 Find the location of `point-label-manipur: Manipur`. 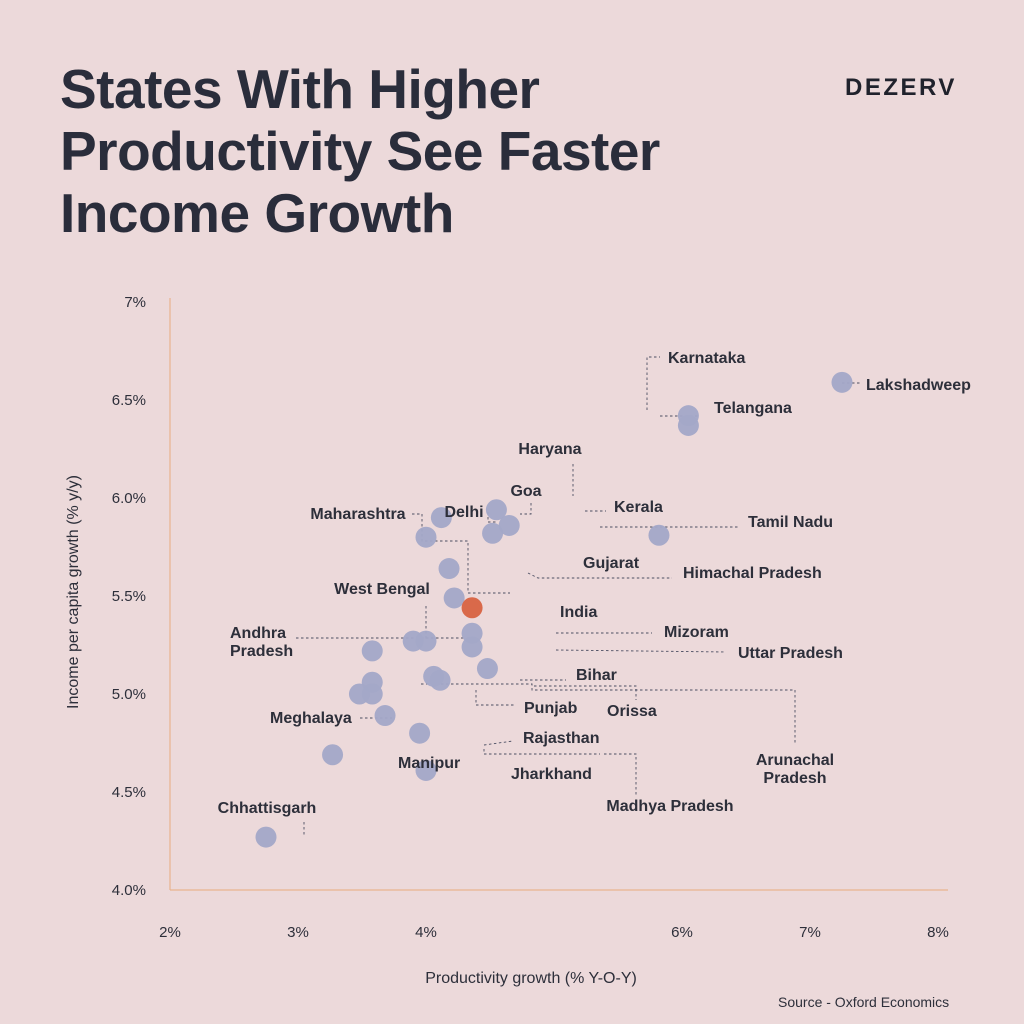

point-label-manipur: Manipur is located at coordinates (429, 763).